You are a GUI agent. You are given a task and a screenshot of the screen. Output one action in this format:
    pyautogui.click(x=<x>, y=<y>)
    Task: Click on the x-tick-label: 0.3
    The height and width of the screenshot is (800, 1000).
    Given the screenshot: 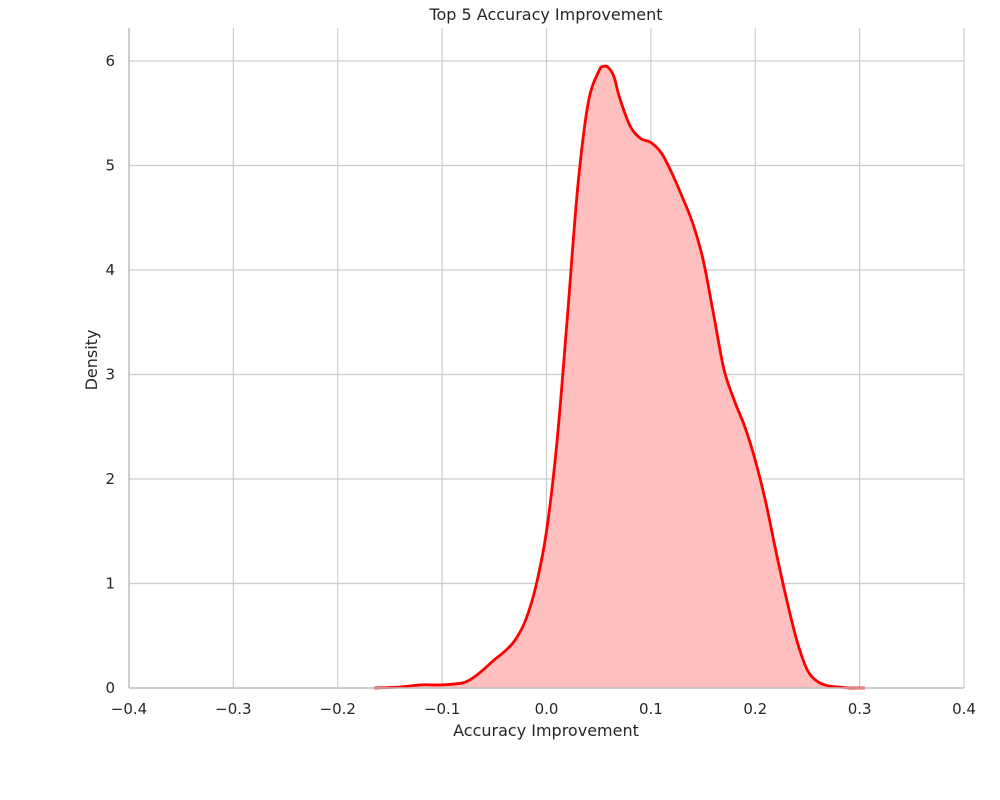 What is the action you would take?
    pyautogui.click(x=860, y=709)
    